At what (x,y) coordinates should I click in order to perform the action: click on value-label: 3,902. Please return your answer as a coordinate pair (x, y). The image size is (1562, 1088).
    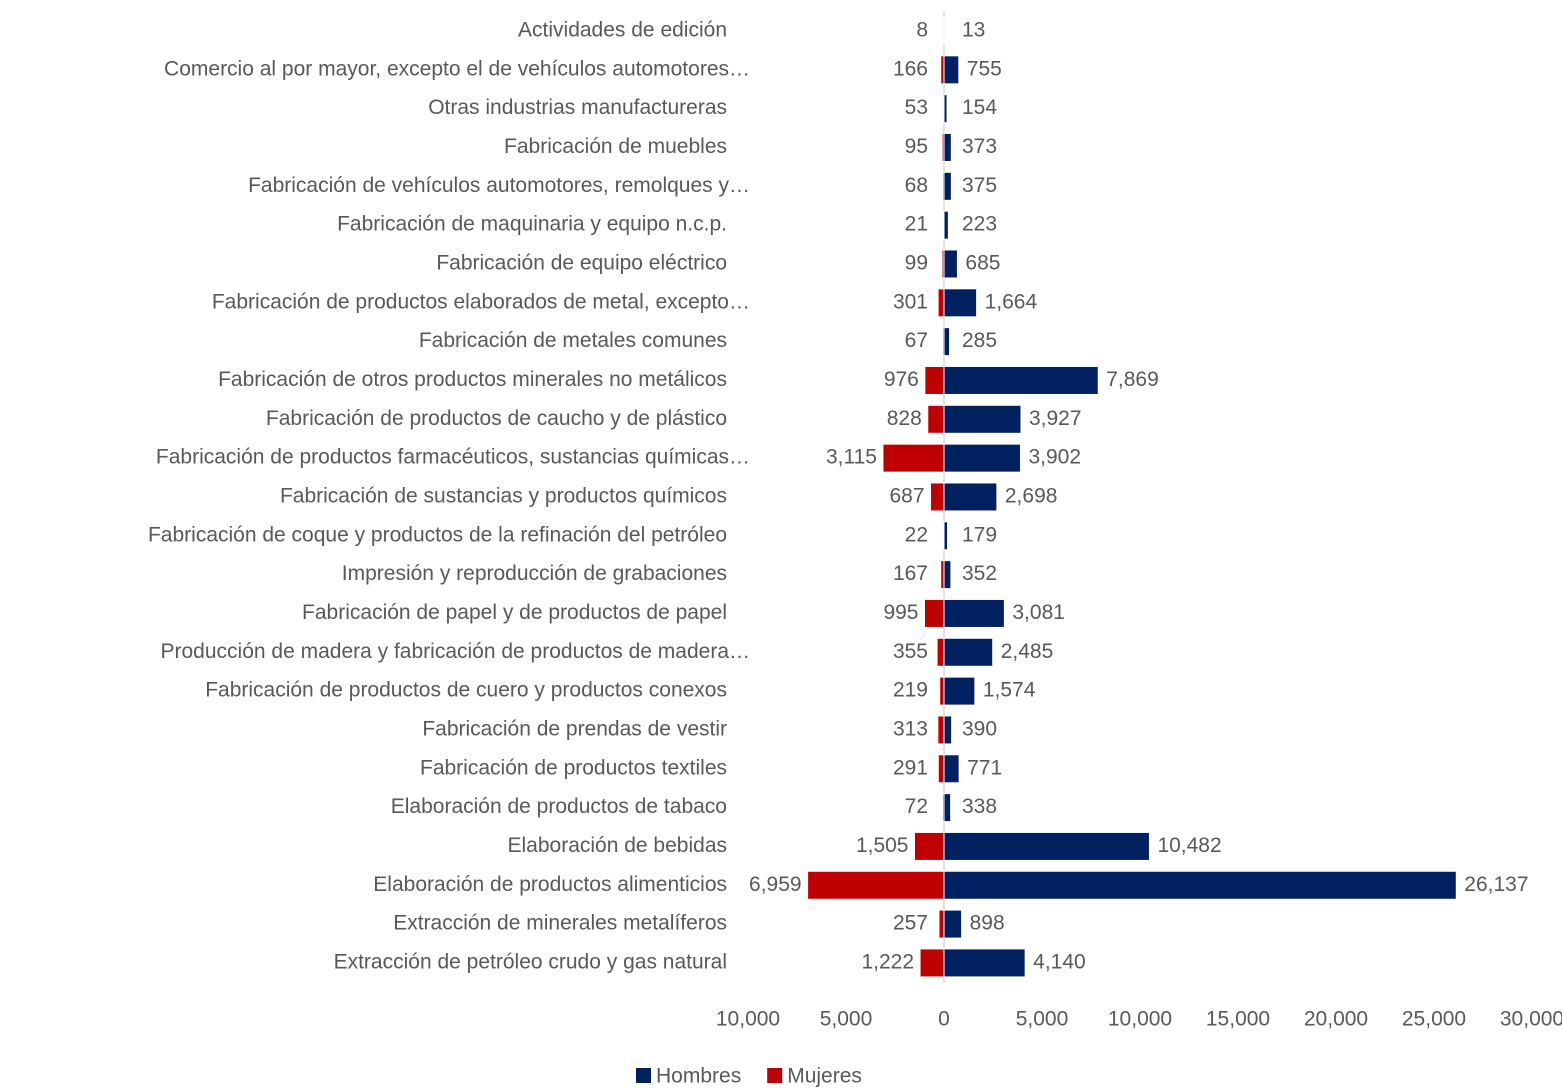
    Looking at the image, I should click on (1054, 457).